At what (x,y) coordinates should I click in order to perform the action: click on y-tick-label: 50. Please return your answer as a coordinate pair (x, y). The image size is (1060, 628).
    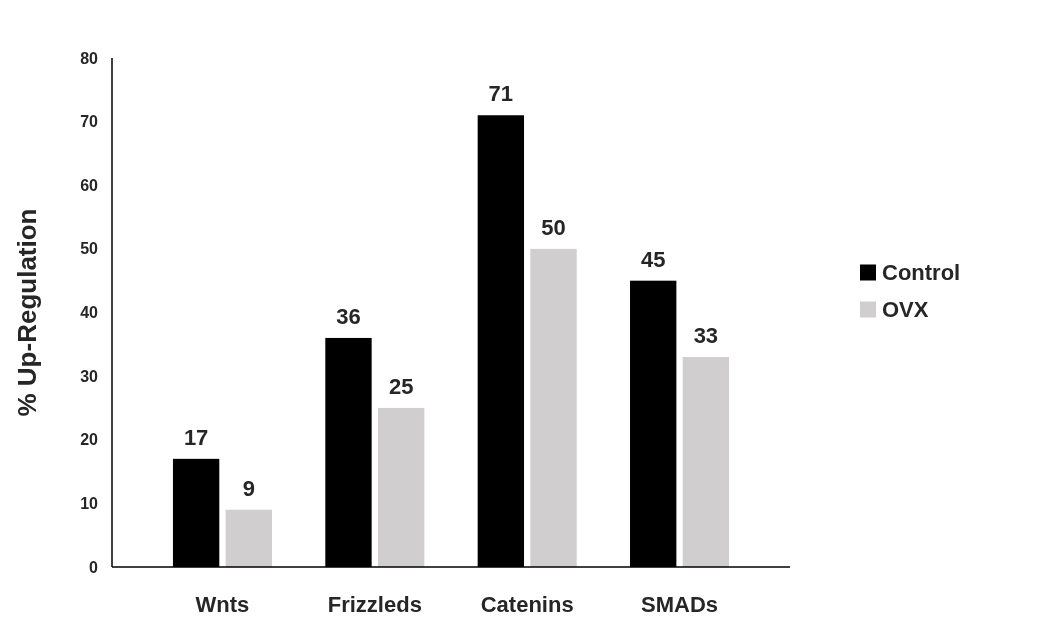
    Looking at the image, I should click on (89, 249).